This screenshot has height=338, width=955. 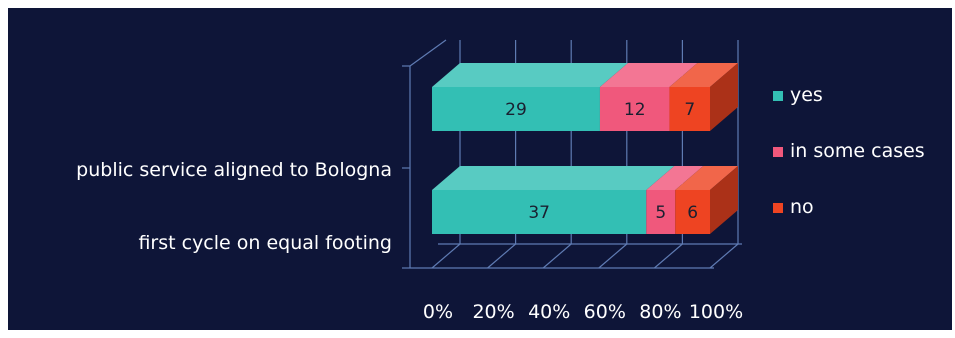 I want to click on bar-segment: 6, so click(x=706, y=200).